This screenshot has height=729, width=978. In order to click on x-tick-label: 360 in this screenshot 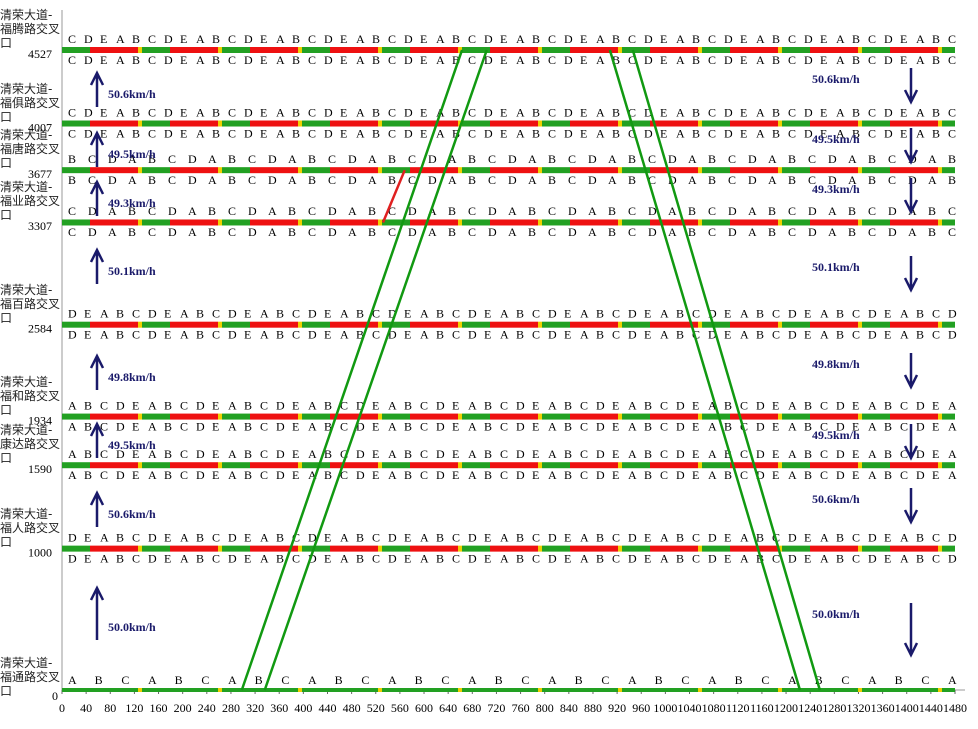, I will do `click(279, 708)`.